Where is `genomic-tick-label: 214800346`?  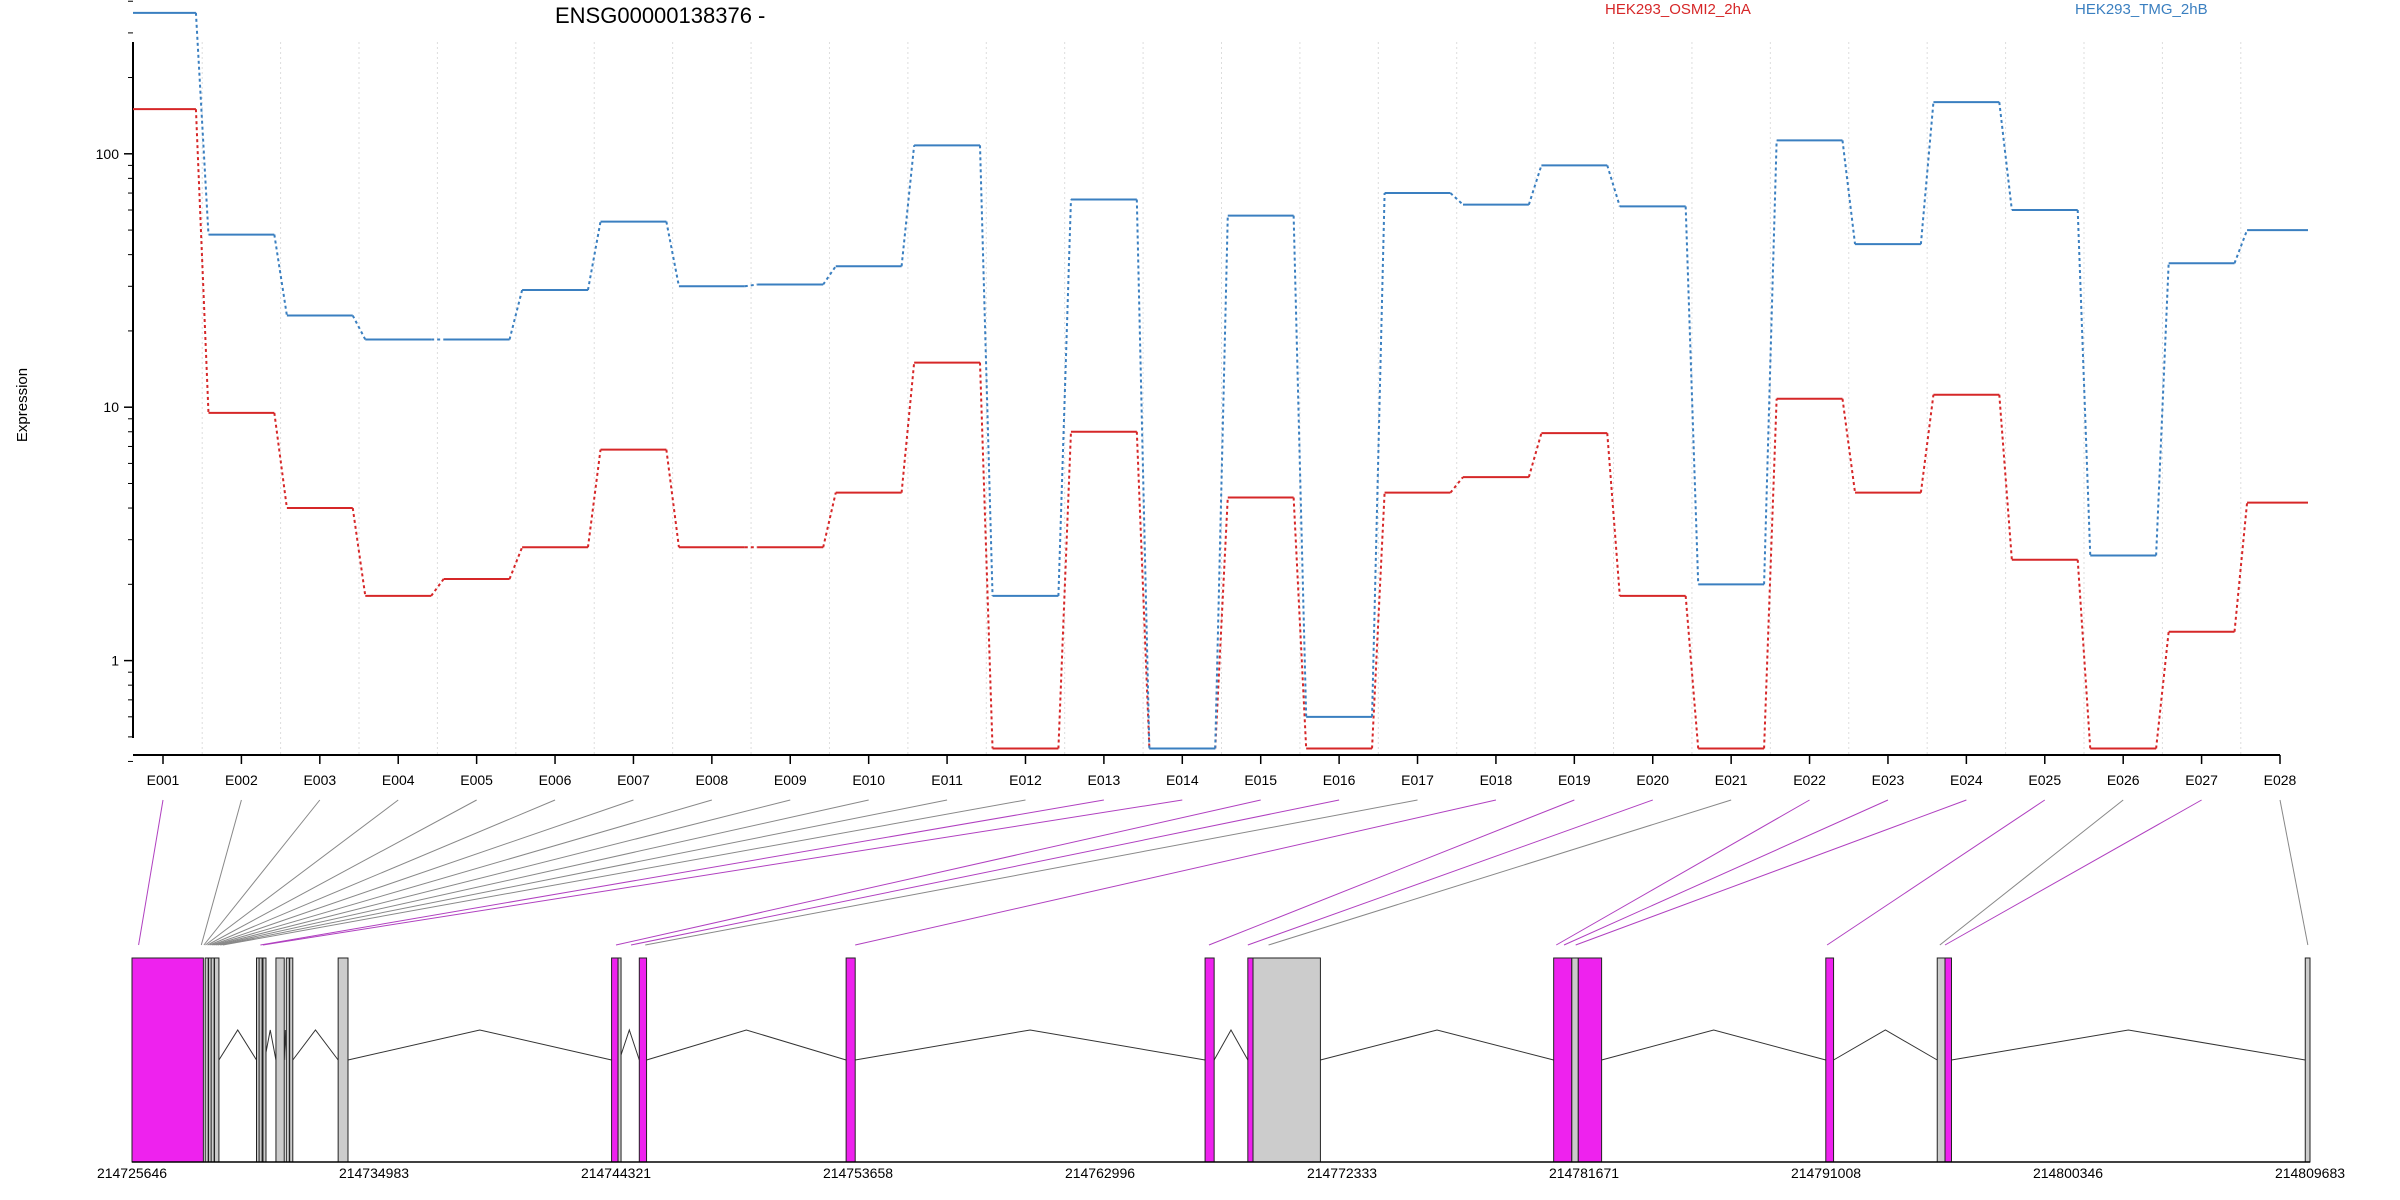 genomic-tick-label: 214800346 is located at coordinates (2068, 1173).